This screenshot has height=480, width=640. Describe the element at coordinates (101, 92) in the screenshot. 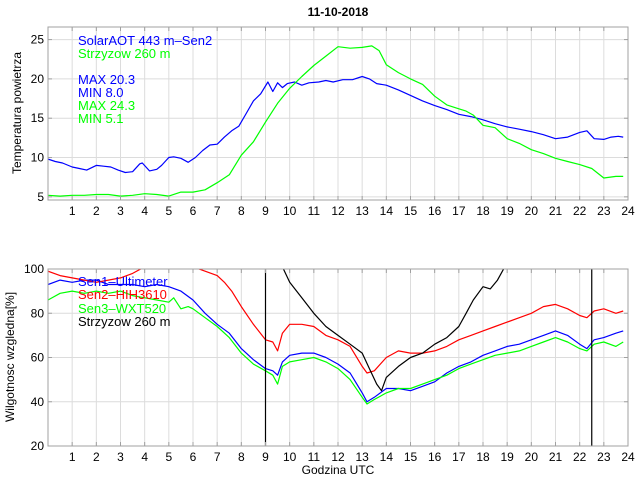

I see `annotation-solaraot-min: MIN 8.0` at that location.